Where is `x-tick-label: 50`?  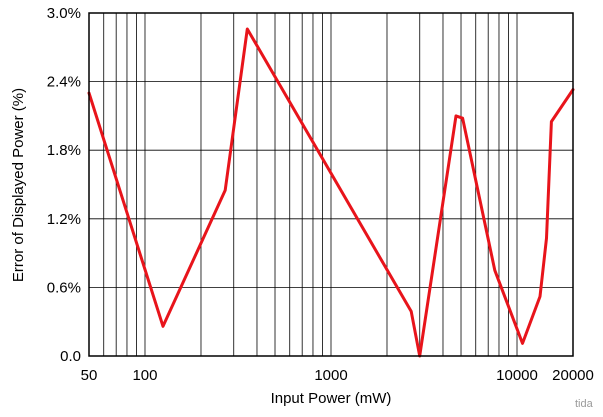
x-tick-label: 50 is located at coordinates (89, 375).